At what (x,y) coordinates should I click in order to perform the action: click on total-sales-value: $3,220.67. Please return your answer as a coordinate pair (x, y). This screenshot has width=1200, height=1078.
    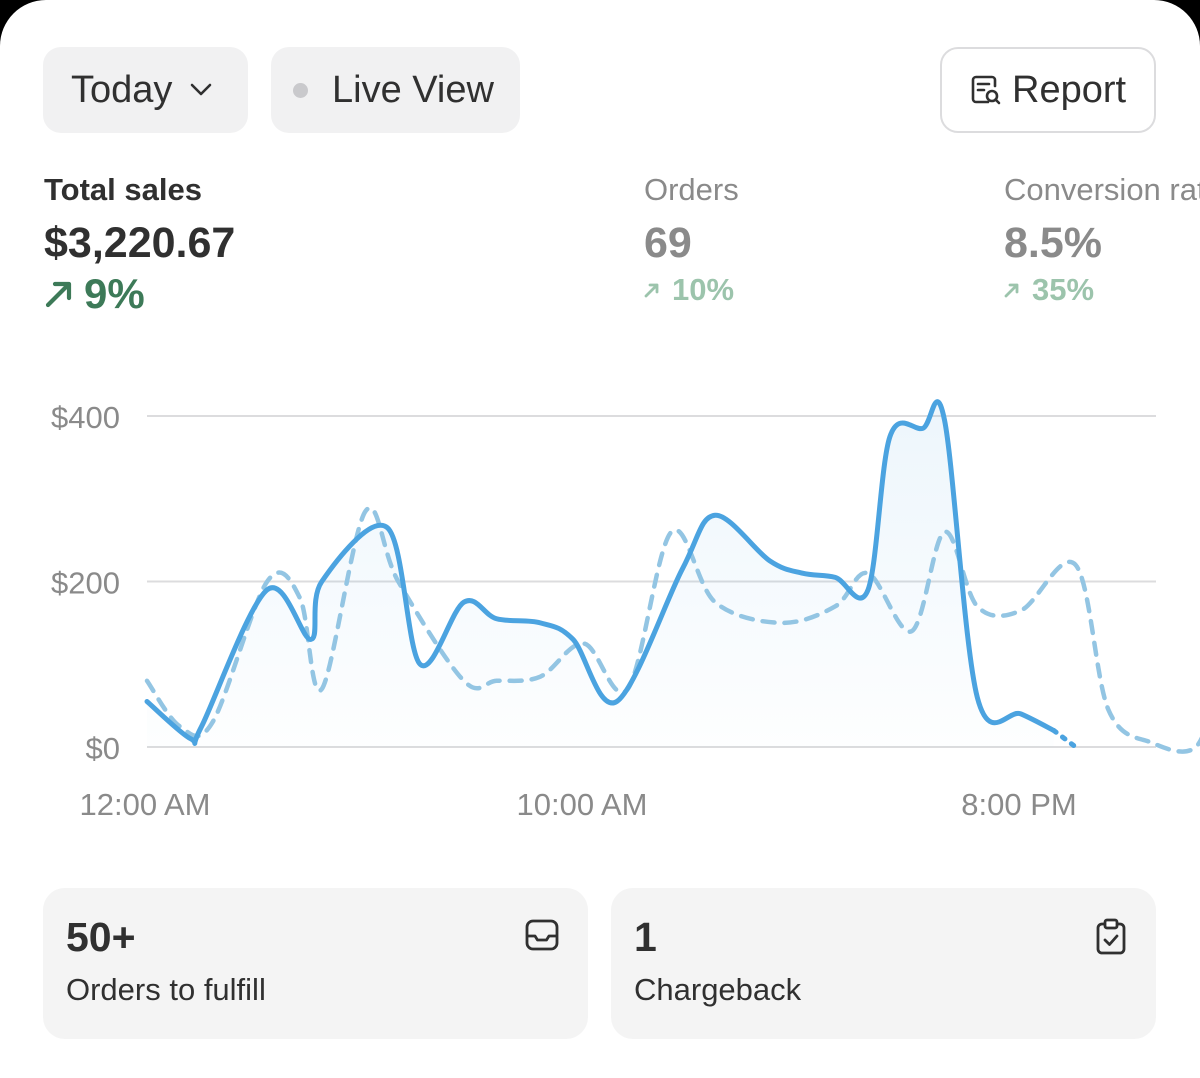
    Looking at the image, I should click on (140, 243).